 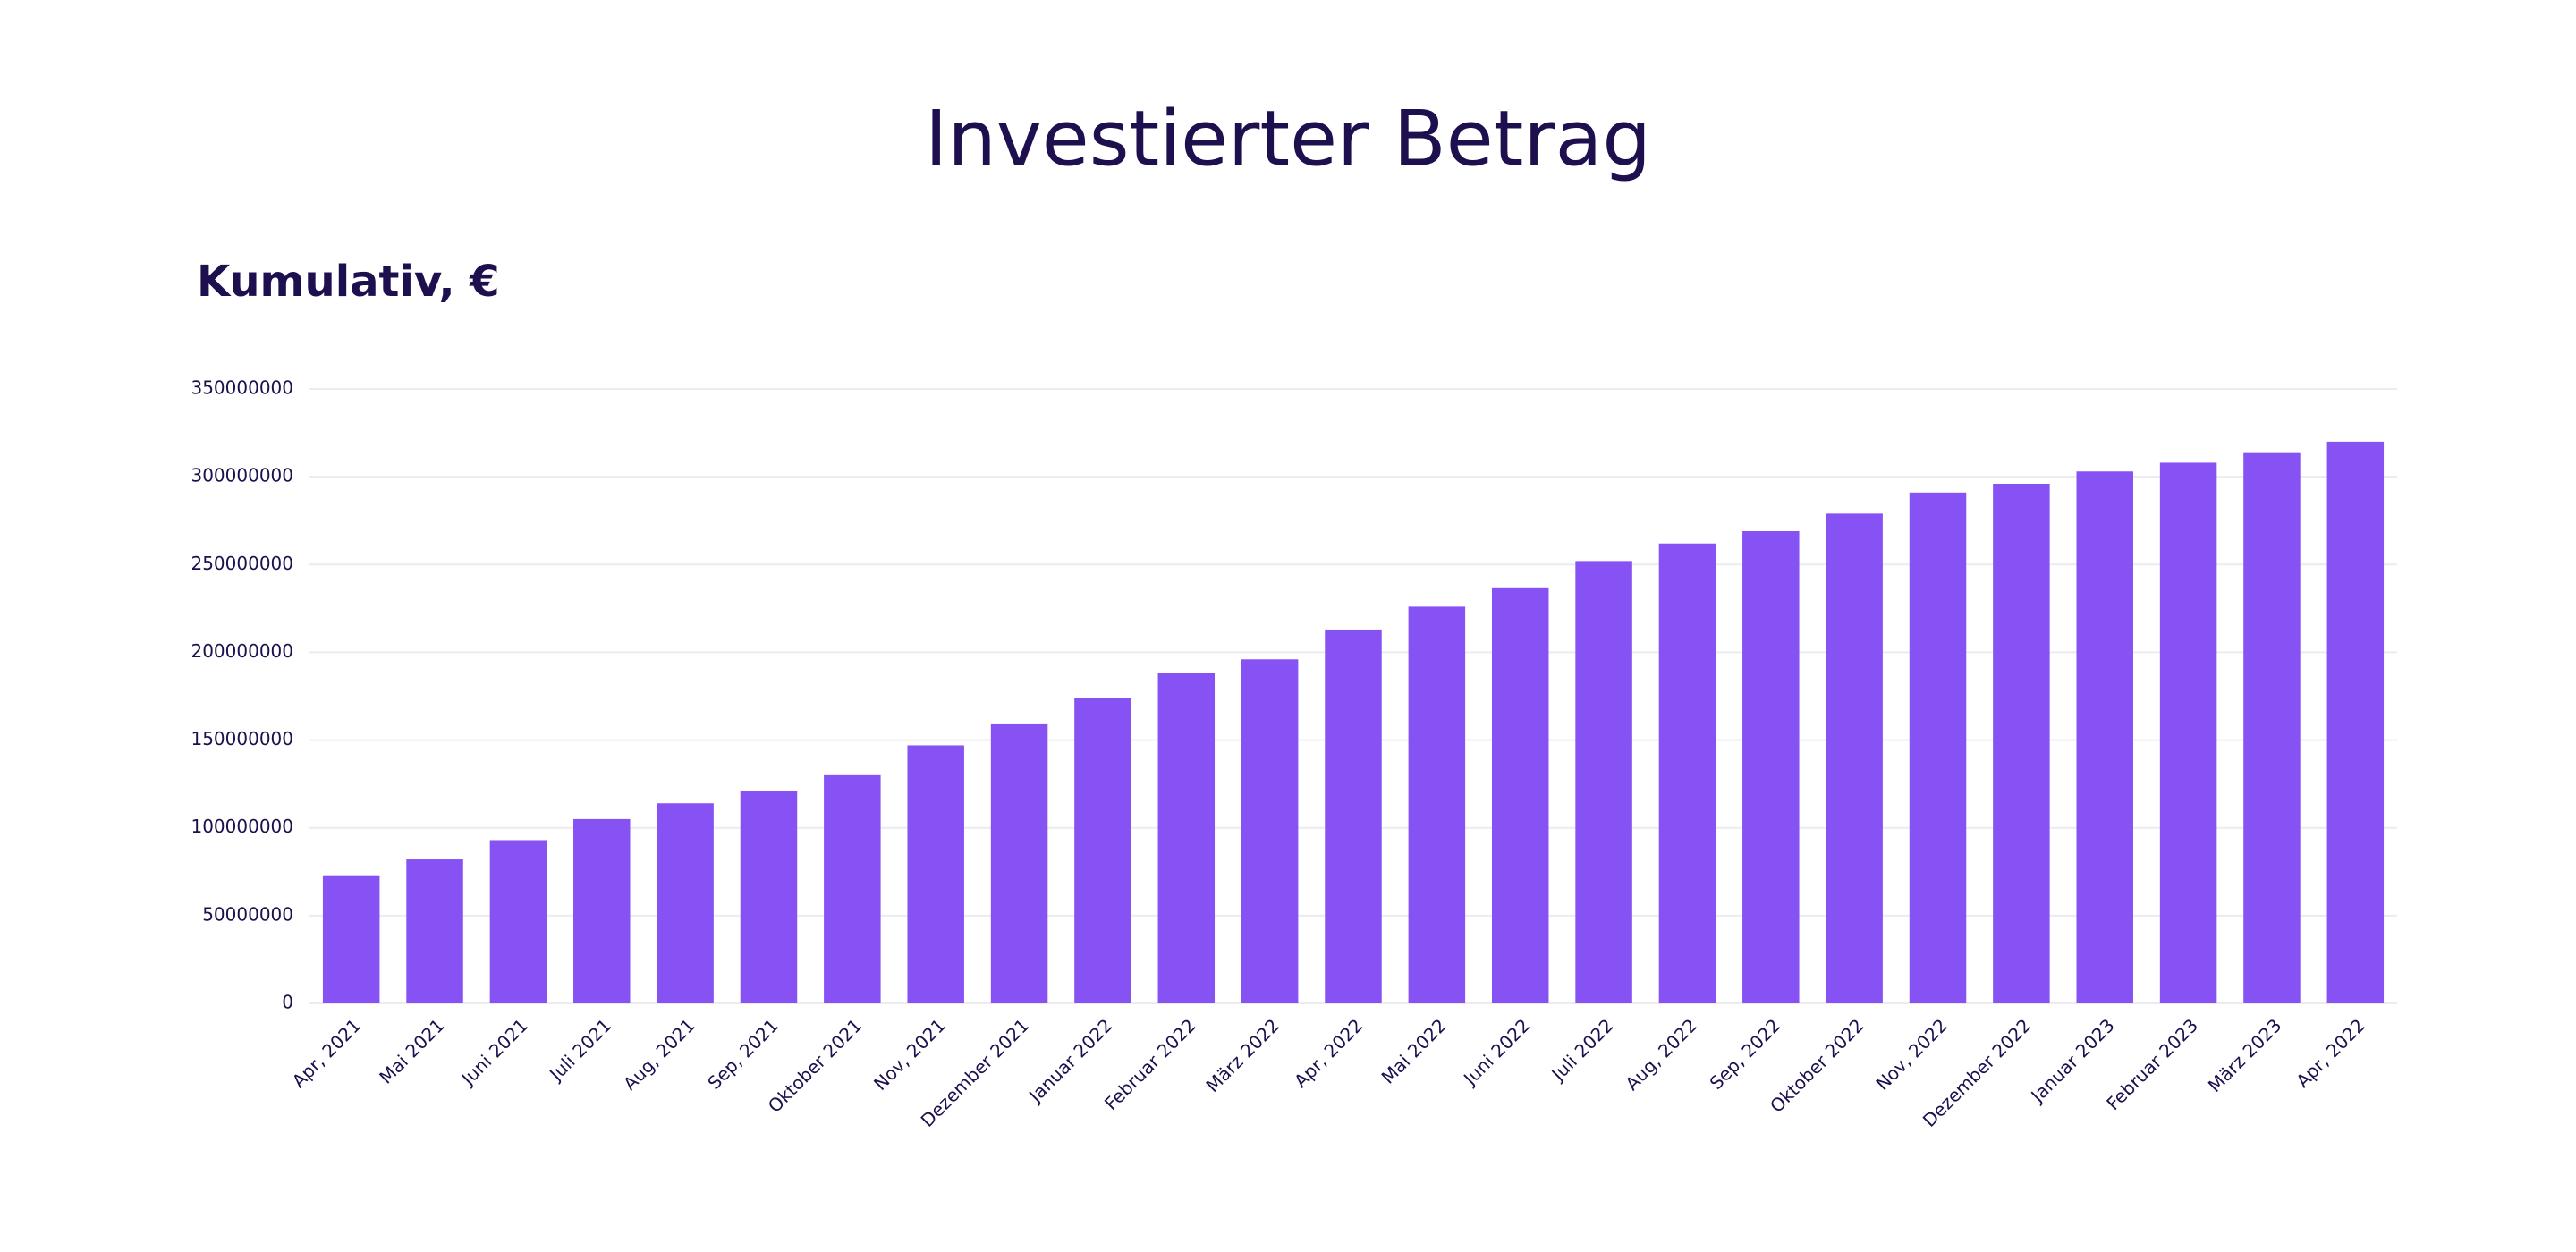 What do you see at coordinates (411, 1051) in the screenshot?
I see `x-tick-label: Mai 2021` at bounding box center [411, 1051].